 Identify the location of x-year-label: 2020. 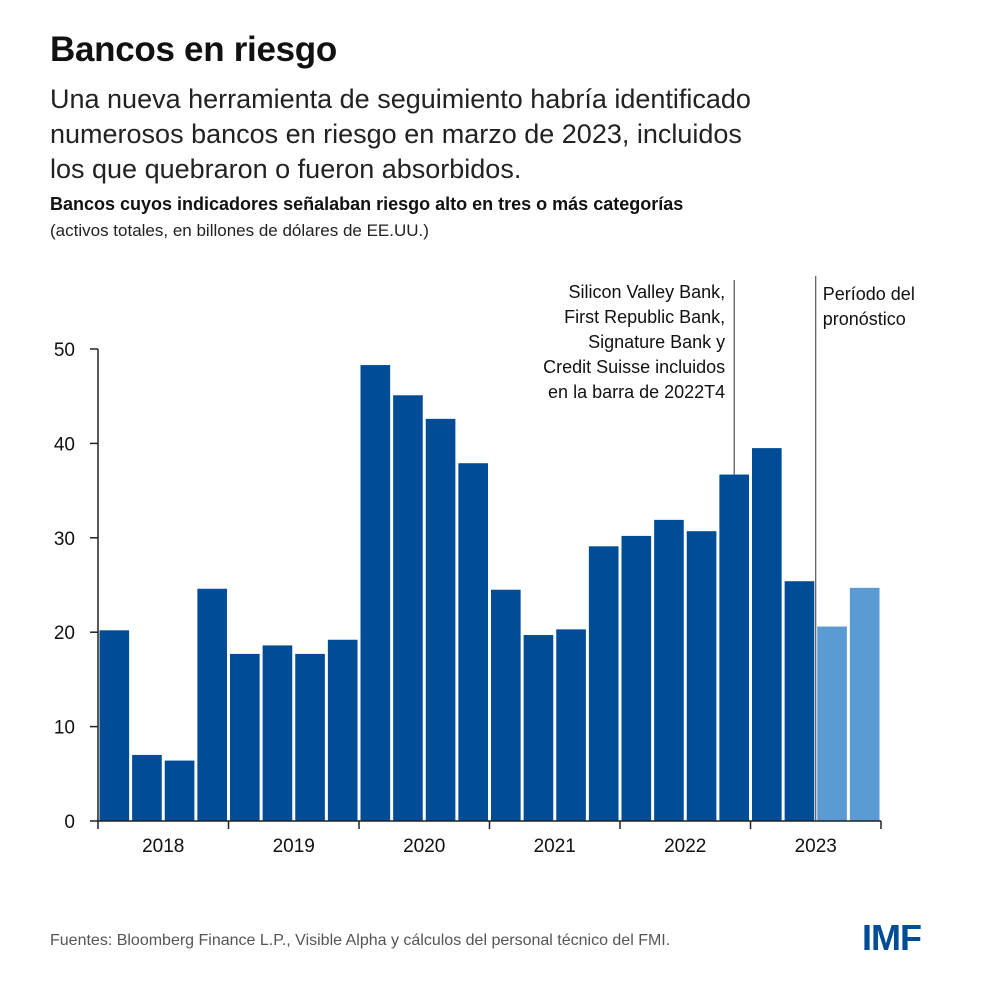
(424, 846).